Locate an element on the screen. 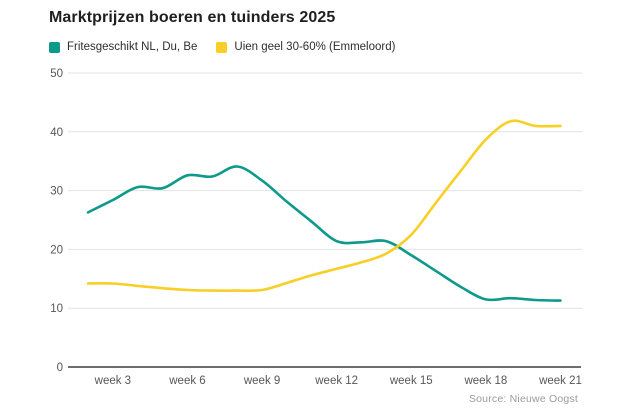  source-attribution: Source: Nieuwe Oogst is located at coordinates (523, 399).